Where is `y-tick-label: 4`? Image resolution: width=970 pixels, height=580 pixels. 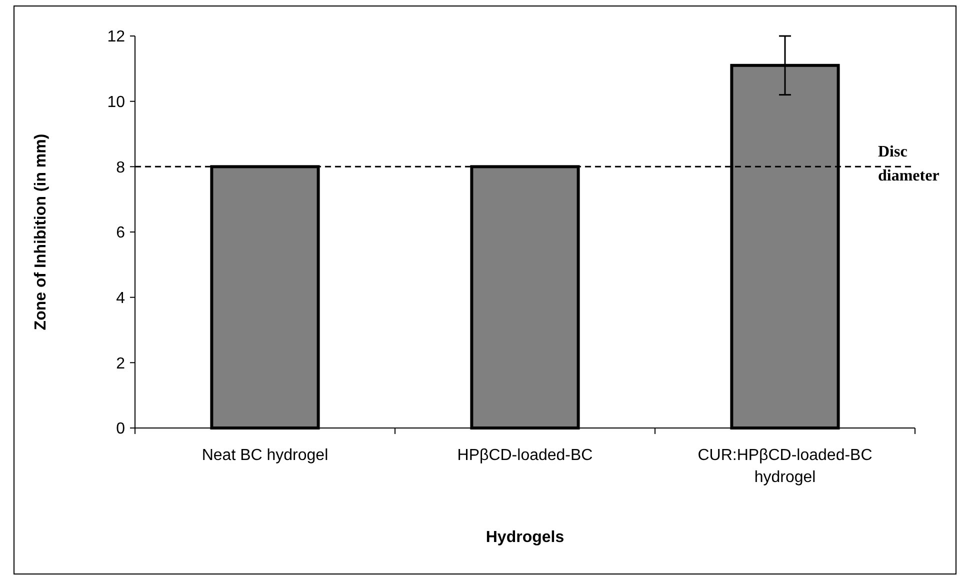
y-tick-label: 4 is located at coordinates (121, 298).